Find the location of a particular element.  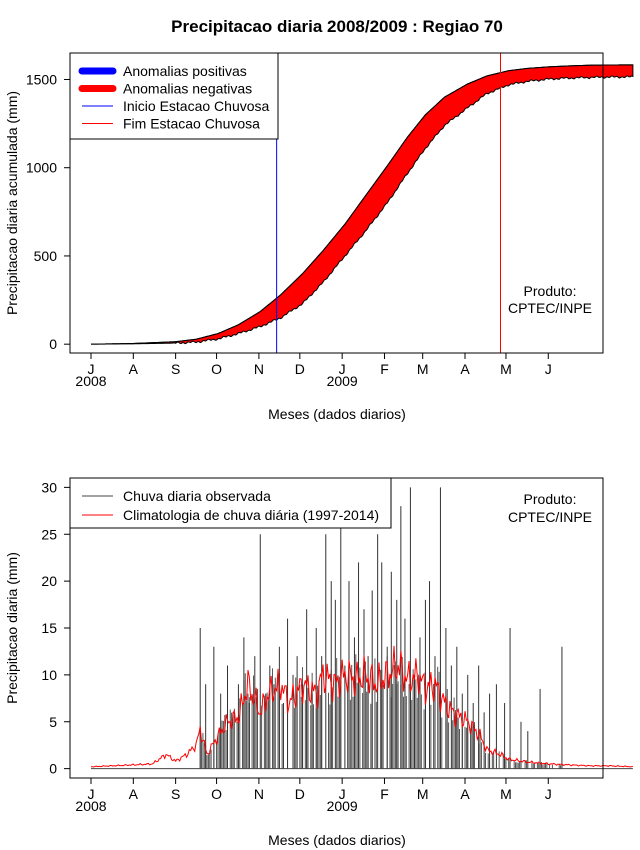

top-y-tick-label: 500 is located at coordinates (46, 256).